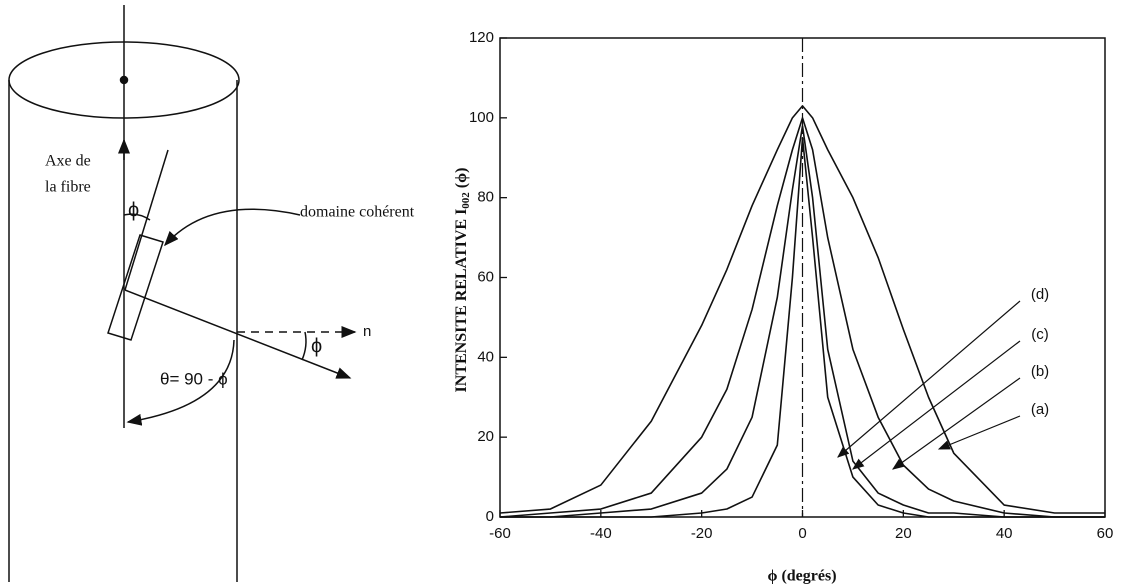  What do you see at coordinates (903, 533) in the screenshot?
I see `x-tick-label: 20` at bounding box center [903, 533].